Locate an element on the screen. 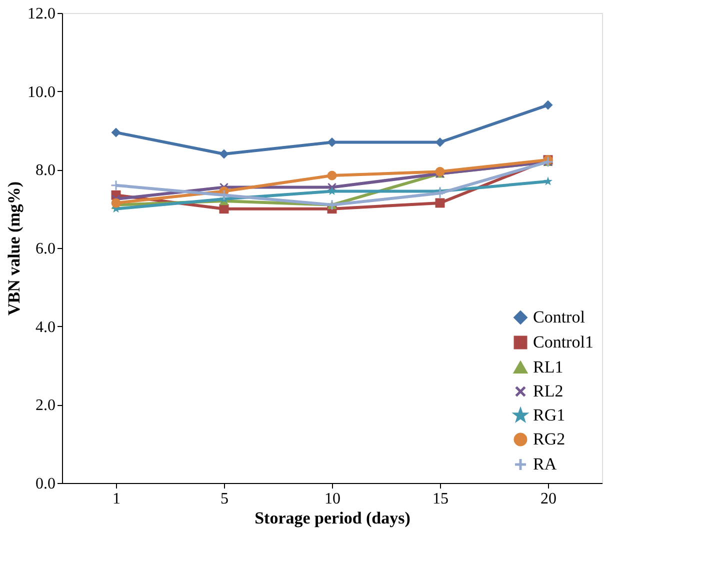 This screenshot has width=712, height=575. legend-label: RA is located at coordinates (545, 464).